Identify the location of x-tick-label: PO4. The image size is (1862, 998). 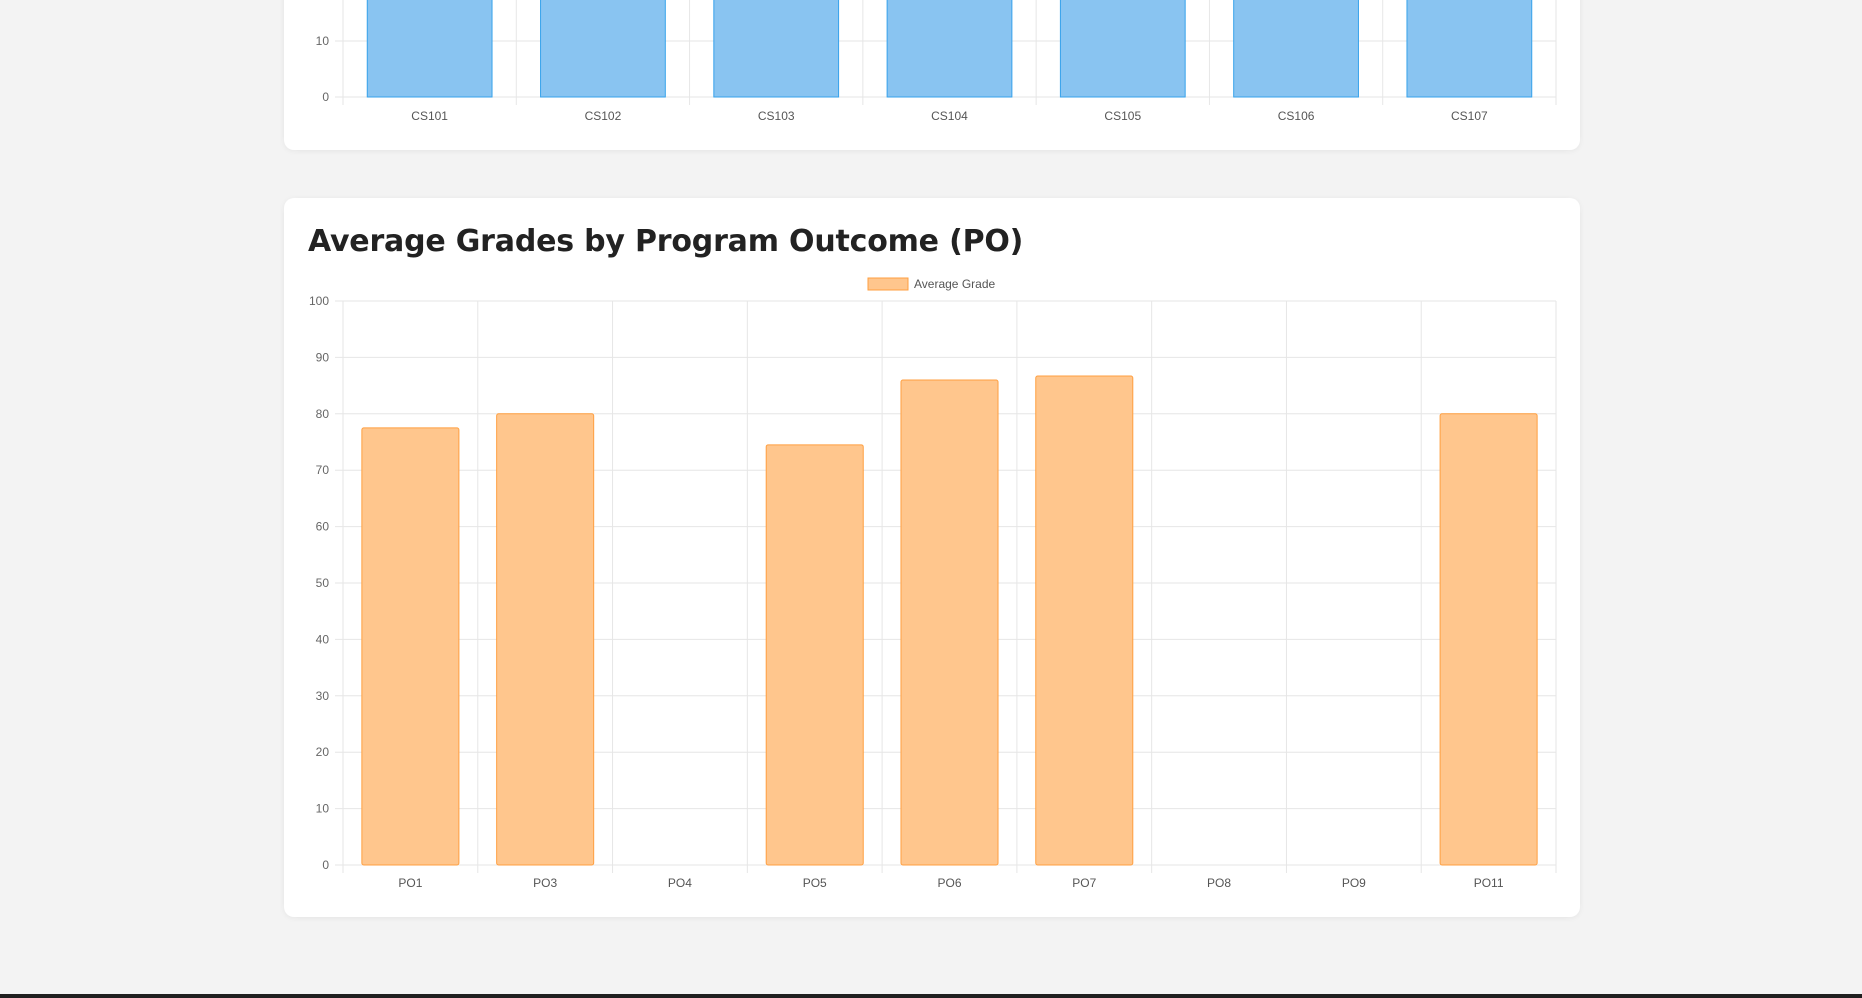
(680, 883).